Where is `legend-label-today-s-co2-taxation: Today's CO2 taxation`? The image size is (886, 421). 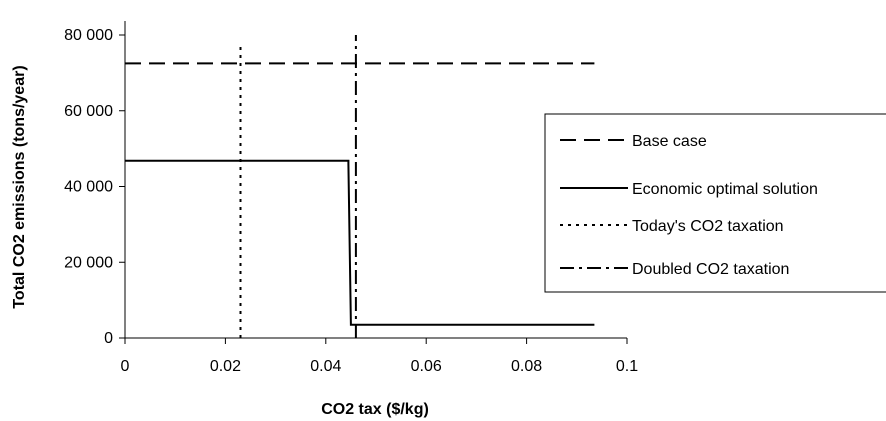
legend-label-today-s-co2-taxation: Today's CO2 taxation is located at coordinates (708, 226).